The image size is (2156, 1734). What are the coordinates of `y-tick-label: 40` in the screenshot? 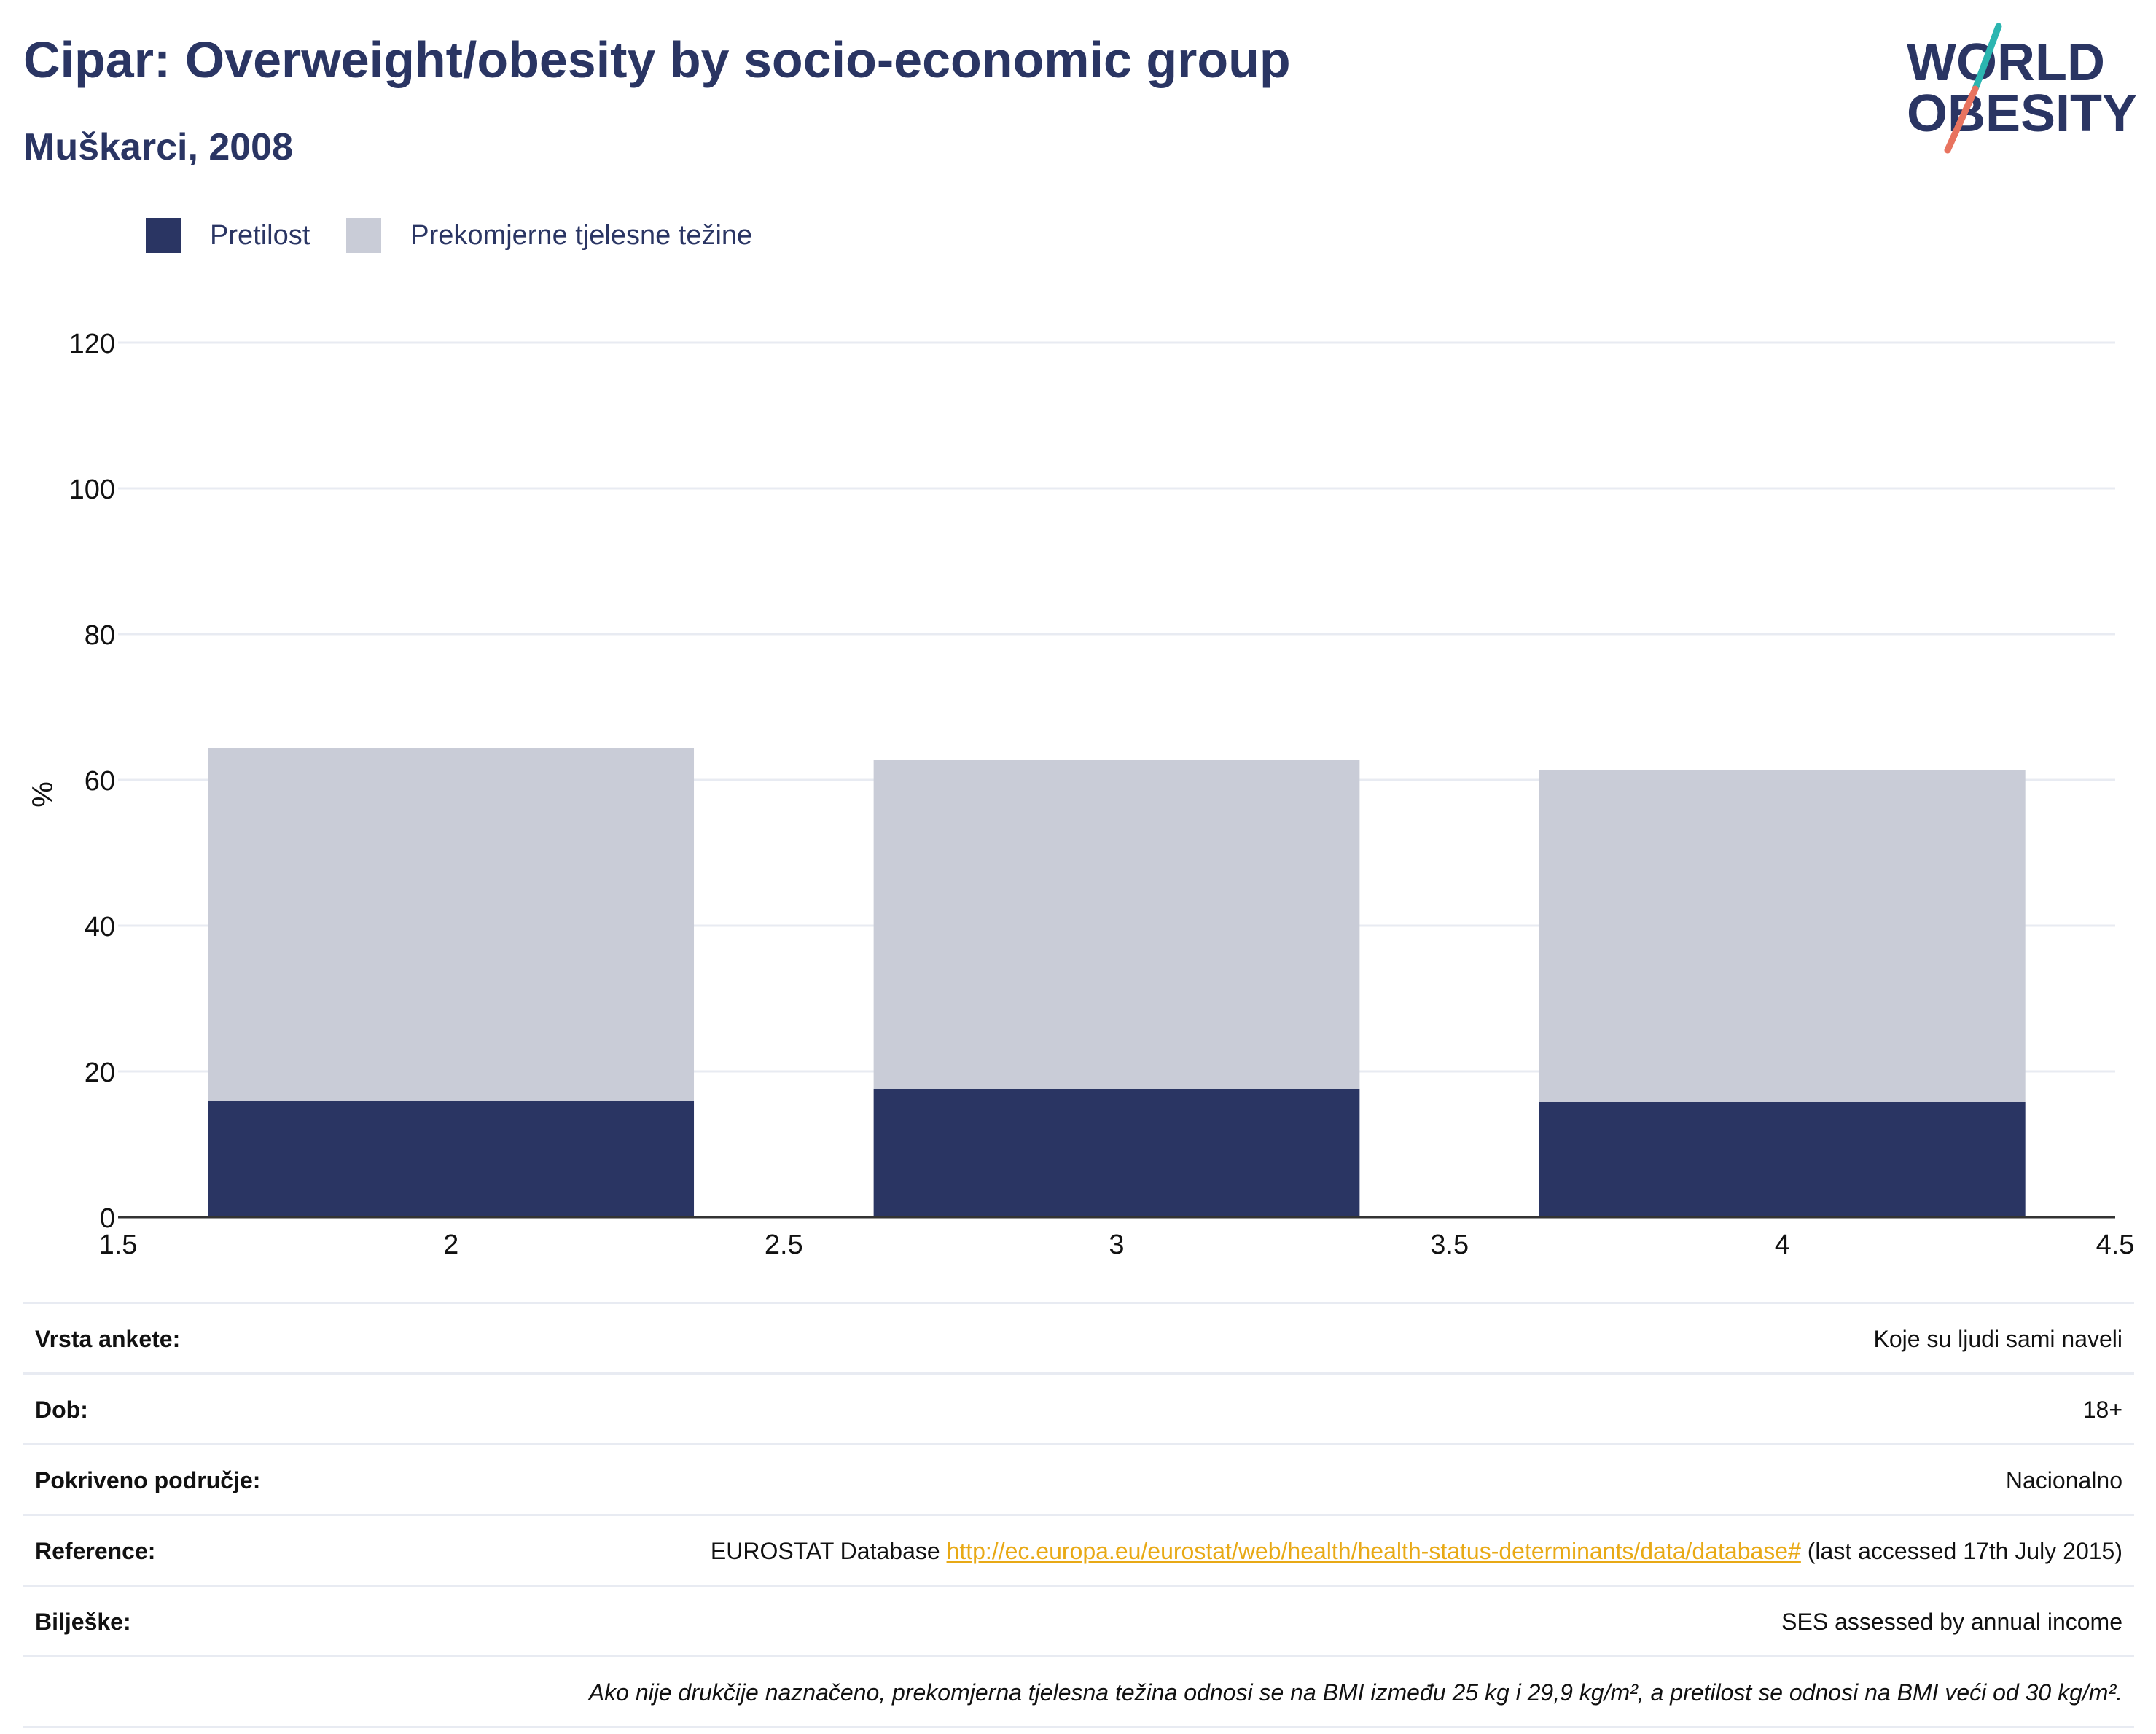 It's located at (100, 927).